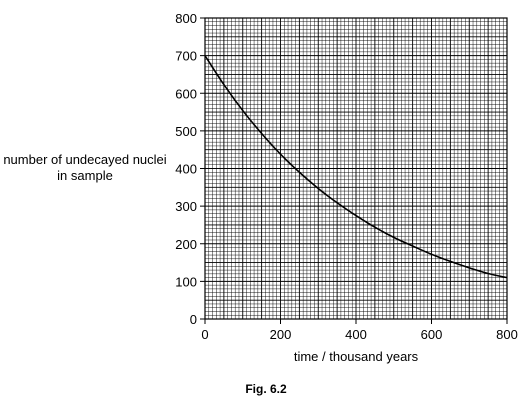 Image resolution: width=529 pixels, height=411 pixels. I want to click on x-axis-label: time / thousand years, so click(356, 356).